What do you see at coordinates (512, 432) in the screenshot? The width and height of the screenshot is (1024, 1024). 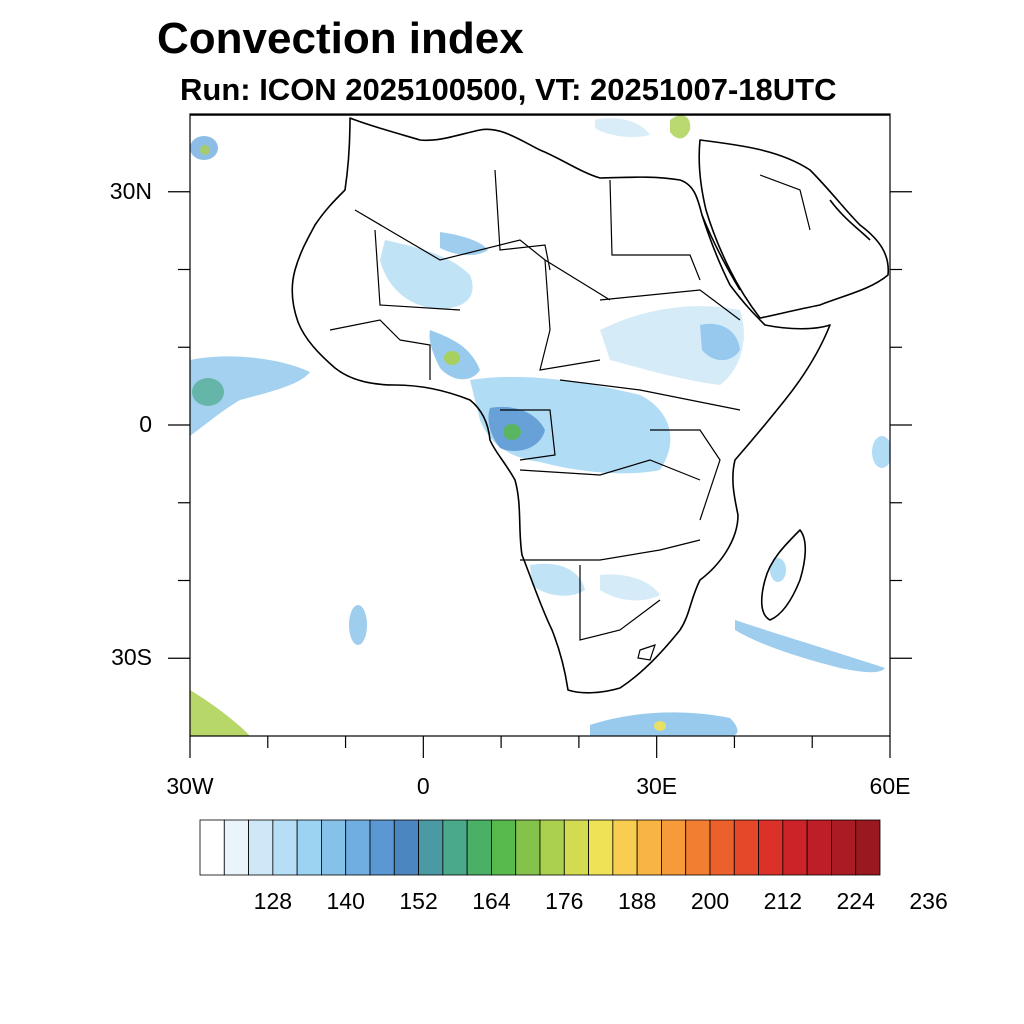 I see `convection-core-gabon` at bounding box center [512, 432].